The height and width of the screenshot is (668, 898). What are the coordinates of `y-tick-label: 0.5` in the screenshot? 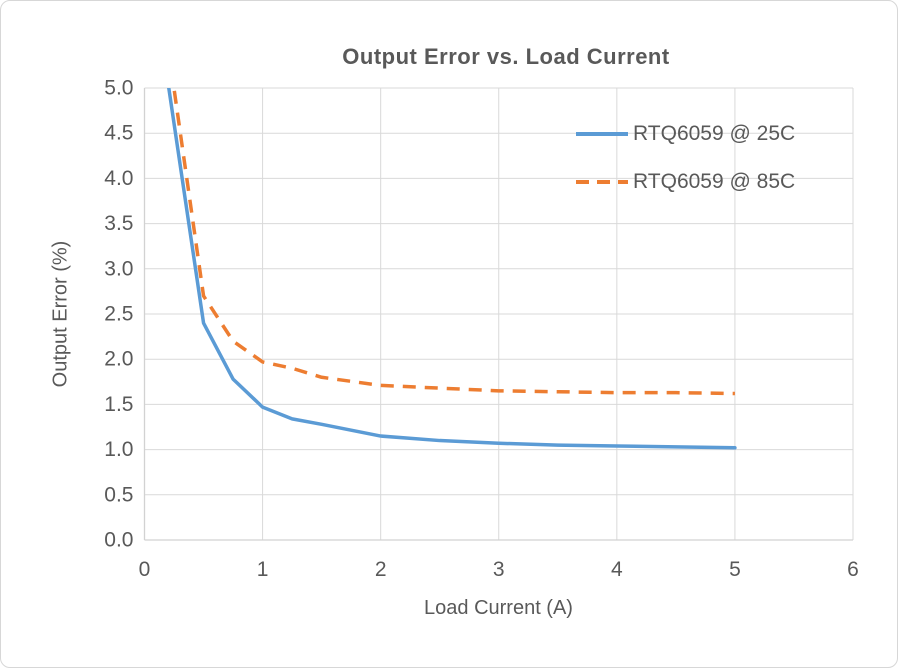 It's located at (118, 494).